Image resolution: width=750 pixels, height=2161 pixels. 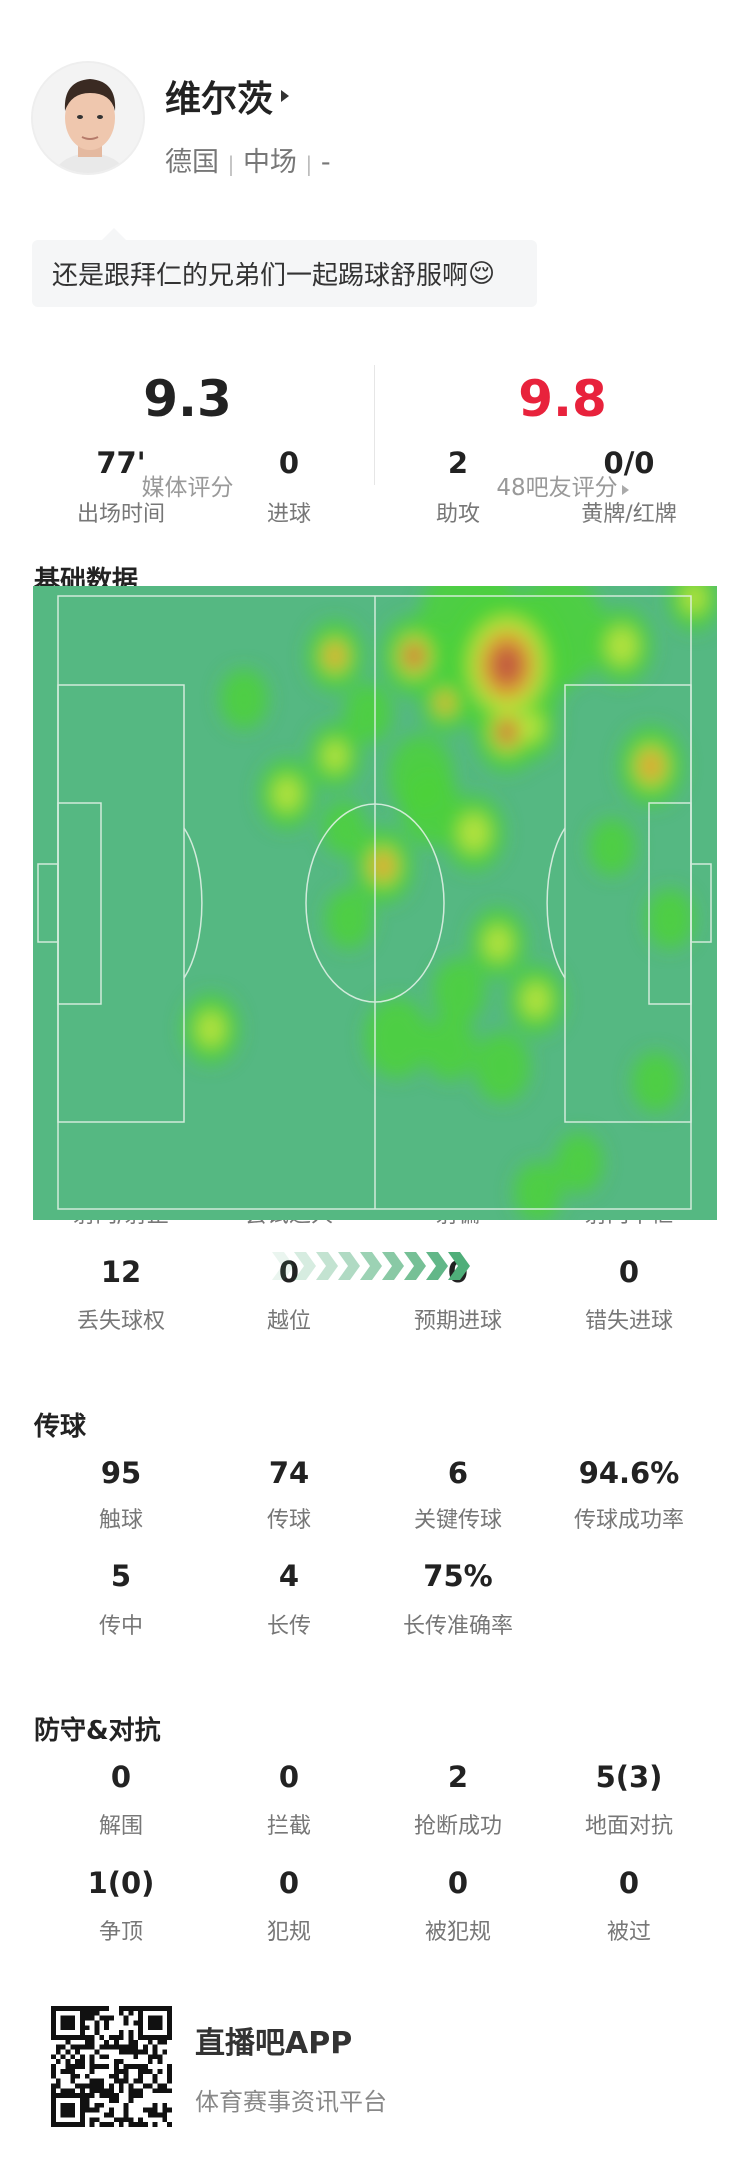 What do you see at coordinates (219, 99) in the screenshot?
I see `player-name: 维尔茨` at bounding box center [219, 99].